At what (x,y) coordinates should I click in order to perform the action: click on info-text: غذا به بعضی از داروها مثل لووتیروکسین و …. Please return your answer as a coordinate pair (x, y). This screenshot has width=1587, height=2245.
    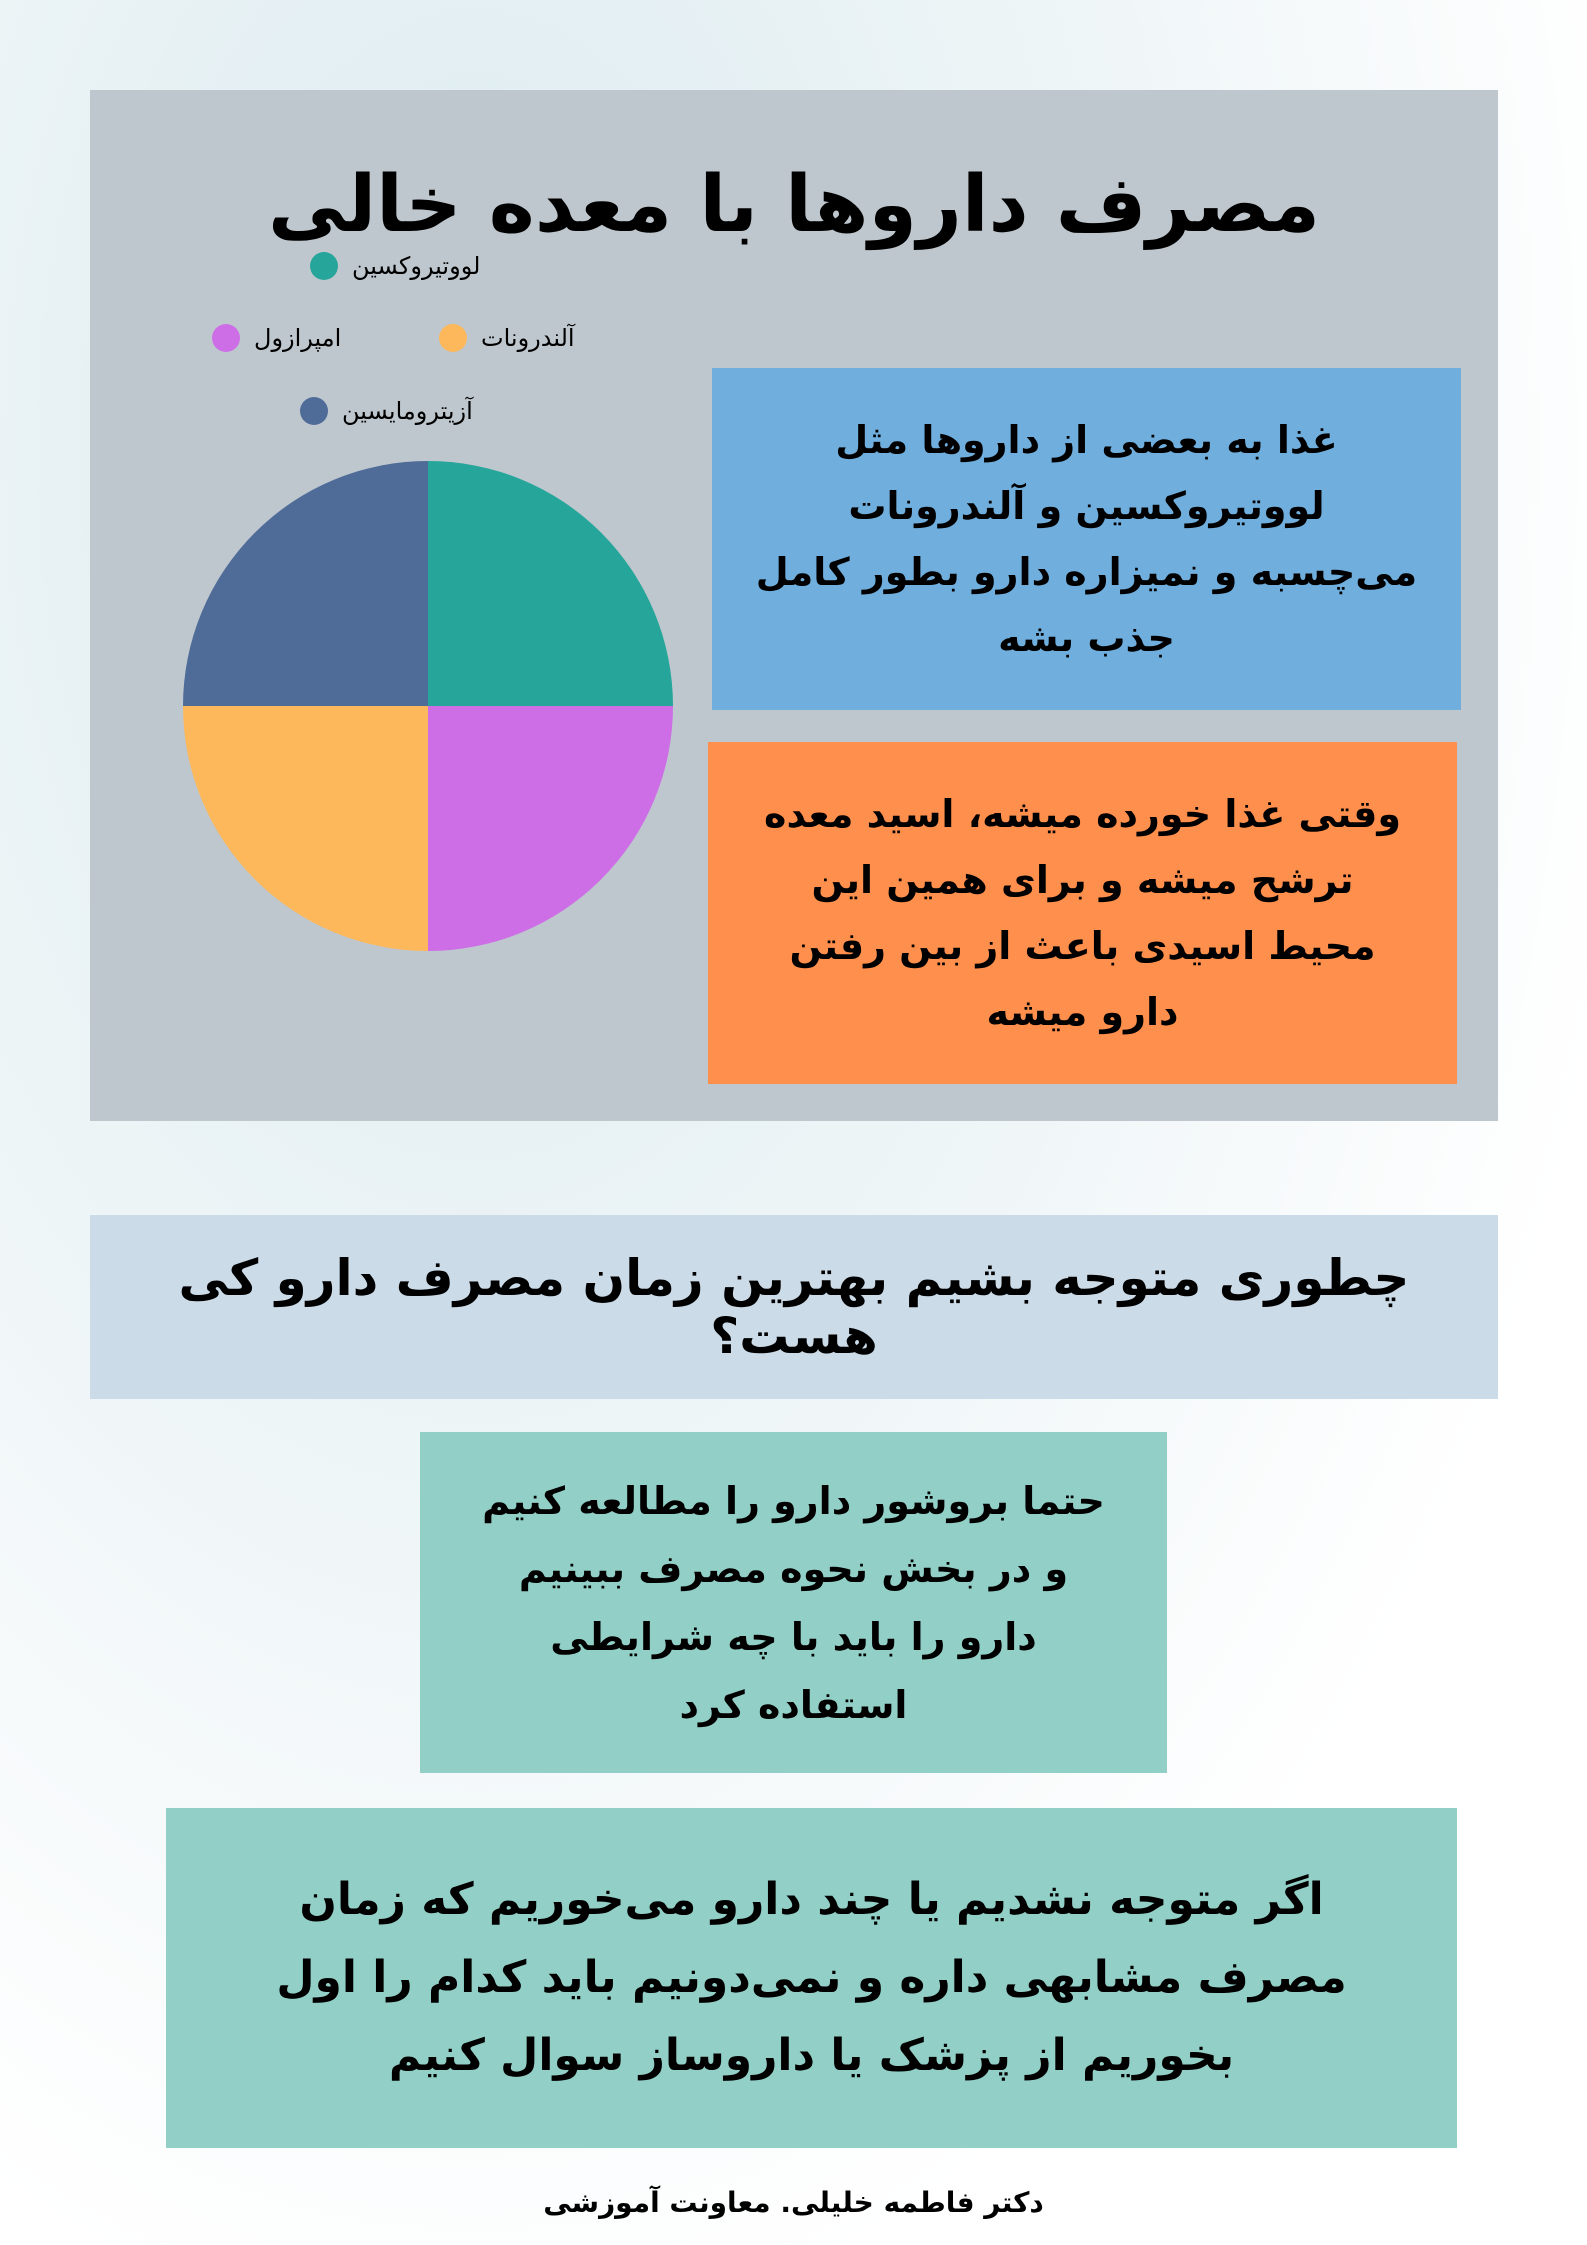
    Looking at the image, I should click on (1086, 539).